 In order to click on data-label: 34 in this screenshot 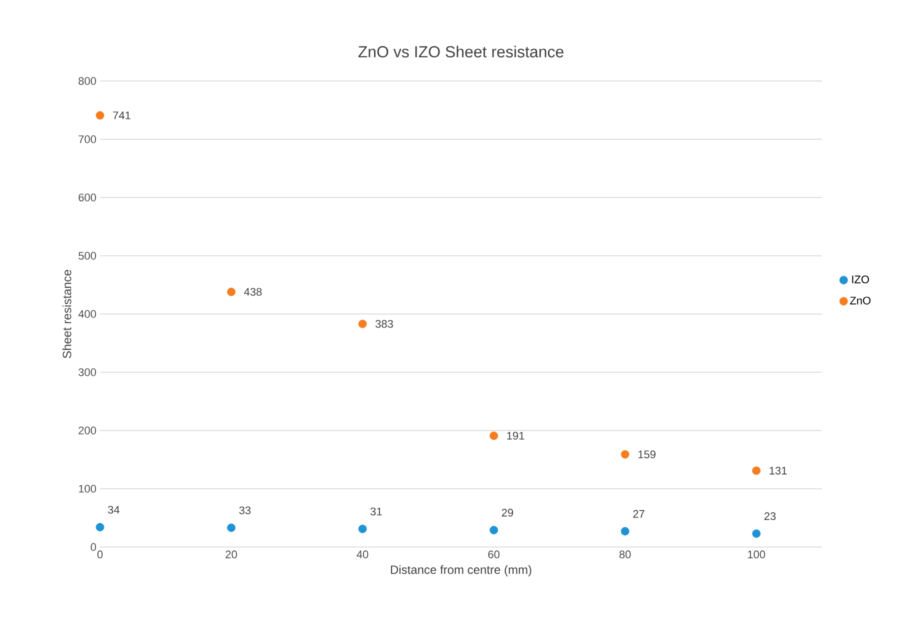, I will do `click(114, 510)`.